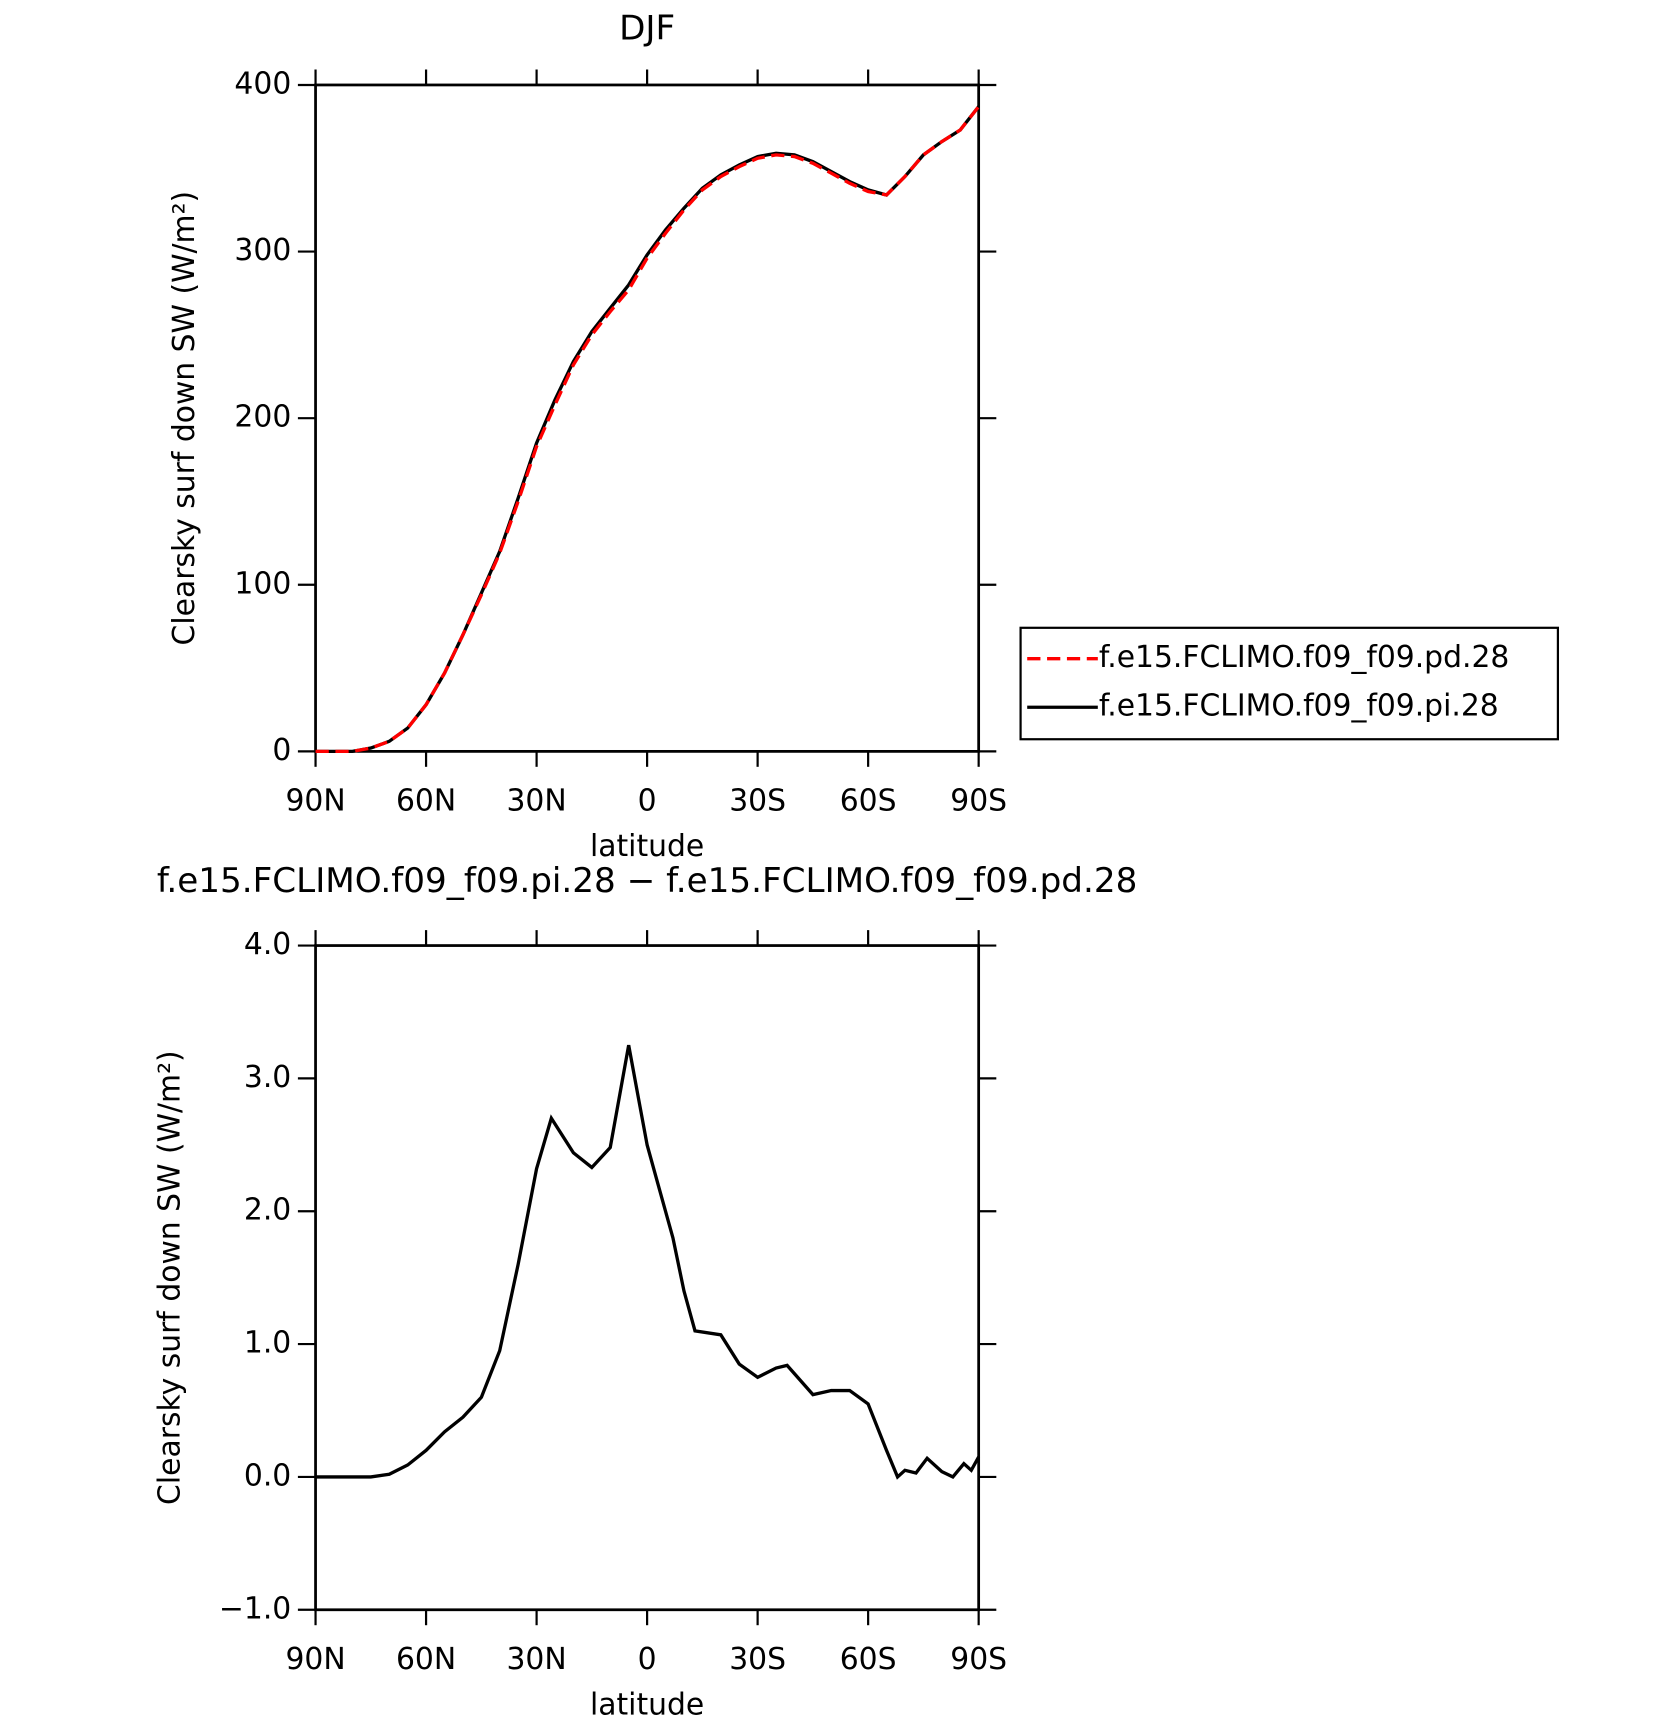 Image resolution: width=1655 pixels, height=1719 pixels. What do you see at coordinates (267, 1475) in the screenshot?
I see `y-tick-label: 0.0` at bounding box center [267, 1475].